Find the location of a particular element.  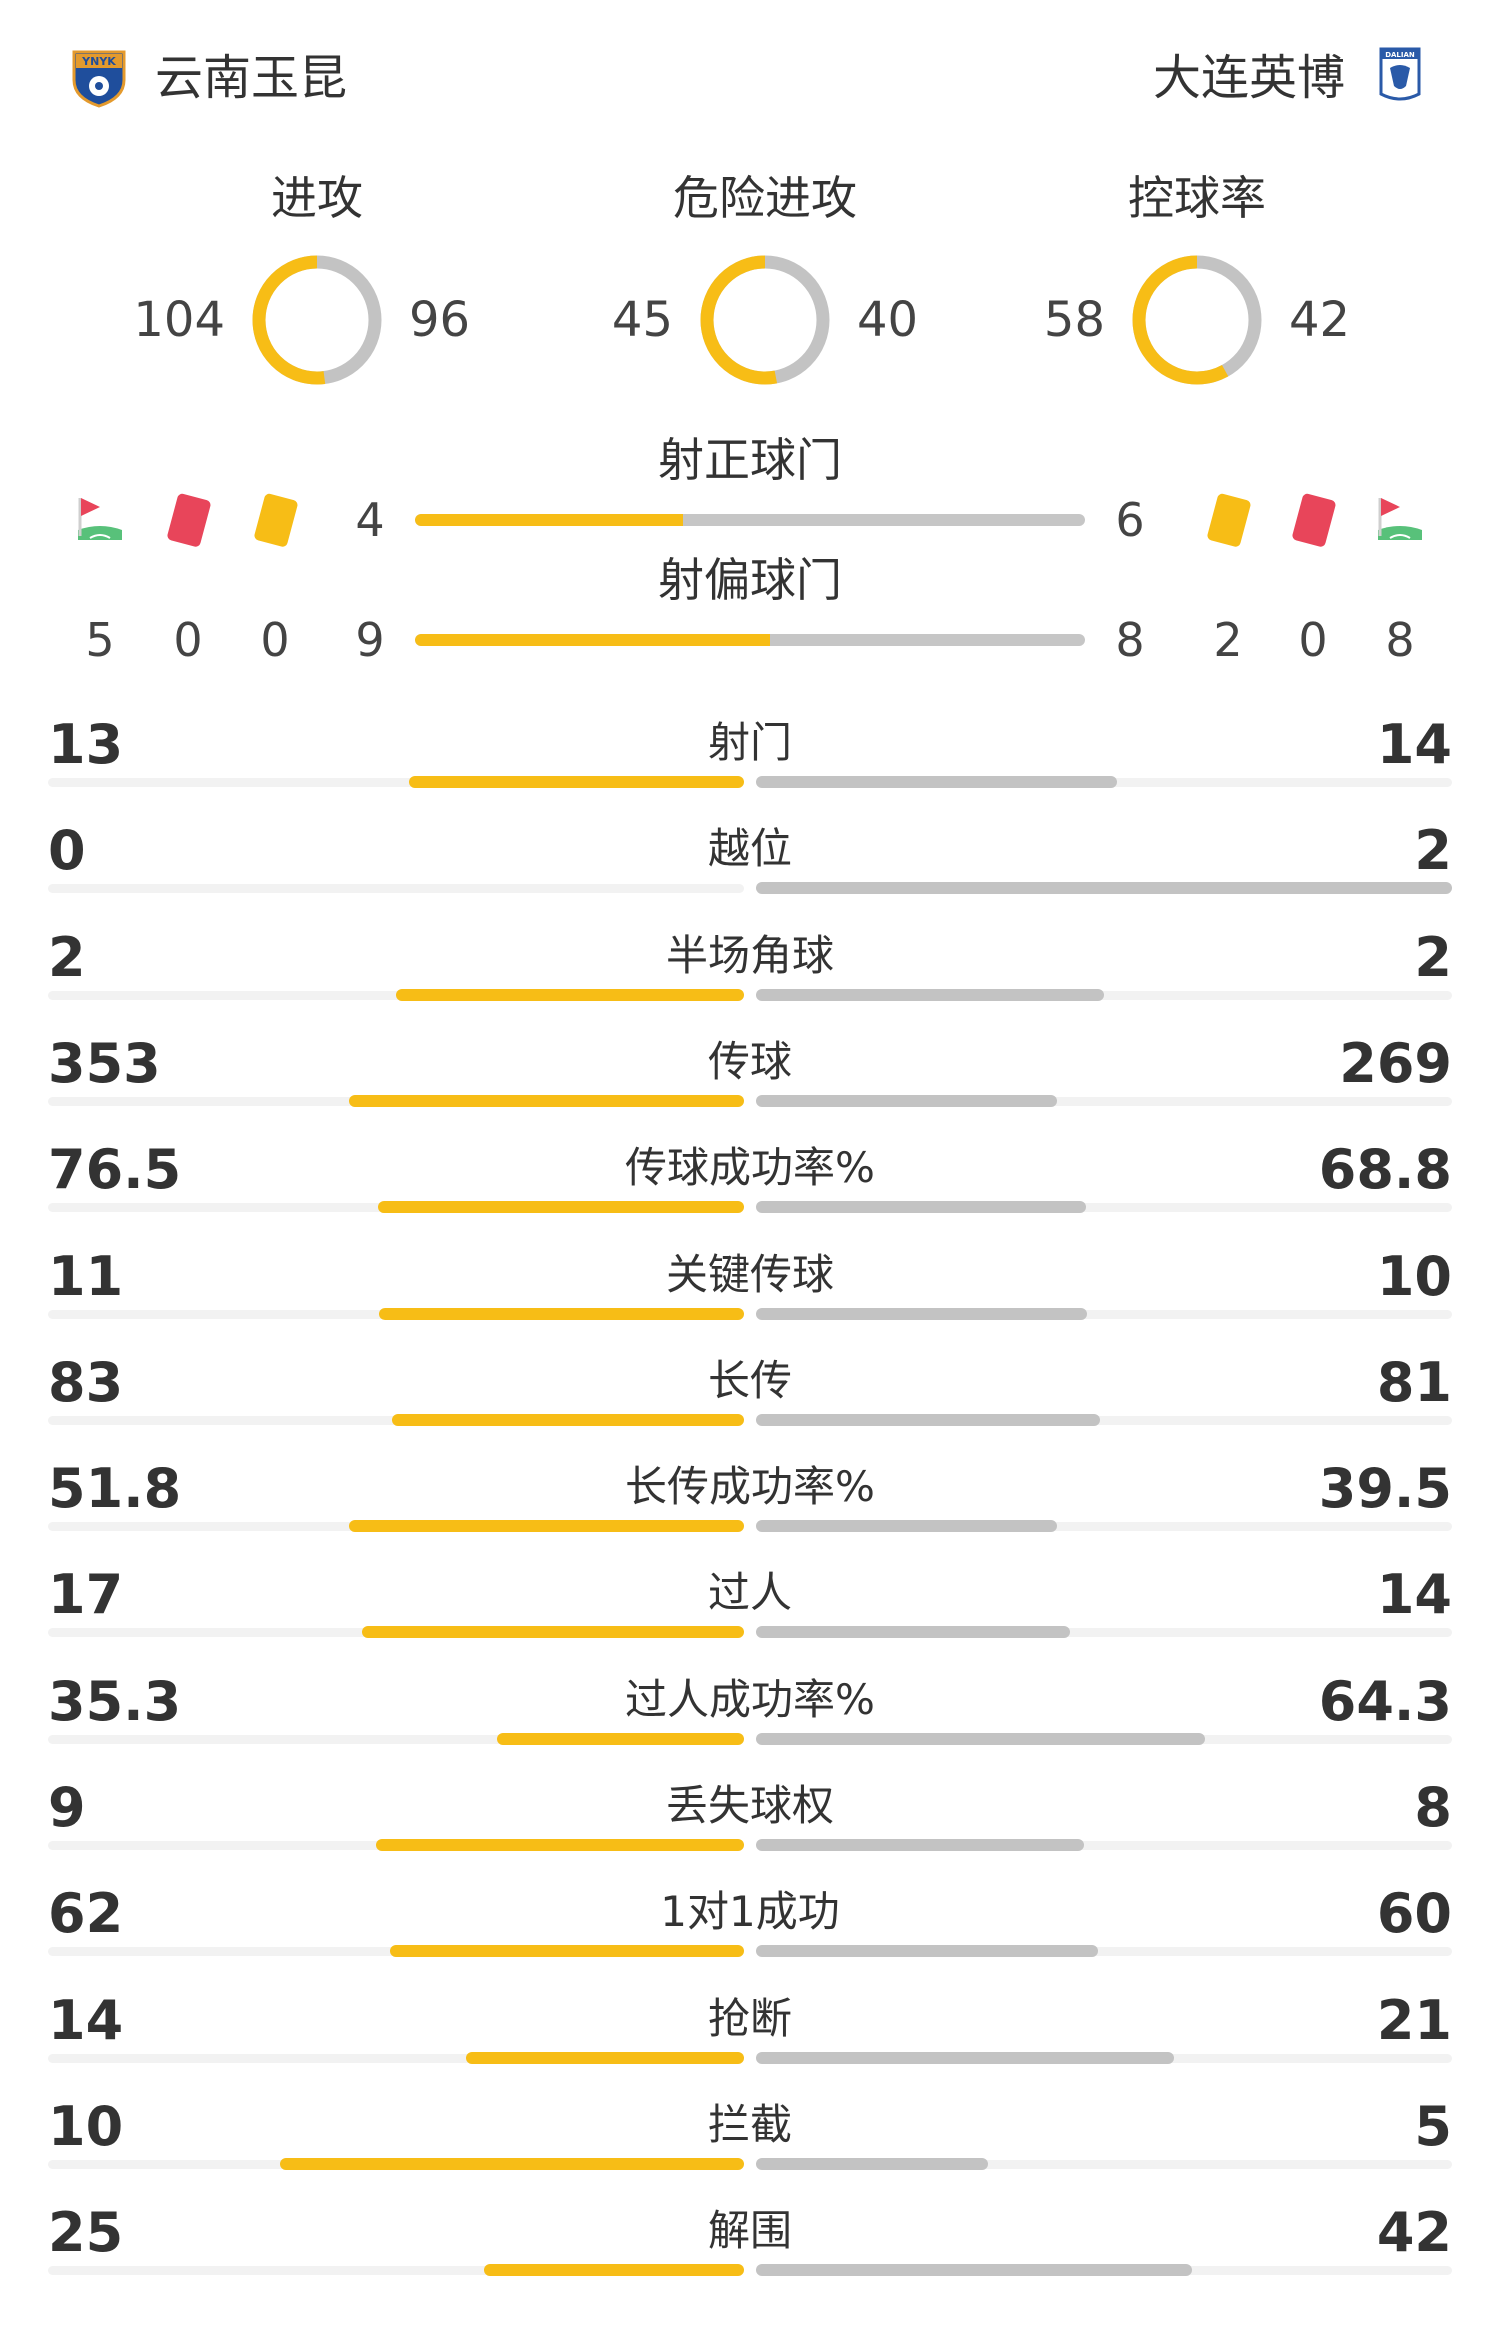

away-corners: 8 is located at coordinates (1400, 640).